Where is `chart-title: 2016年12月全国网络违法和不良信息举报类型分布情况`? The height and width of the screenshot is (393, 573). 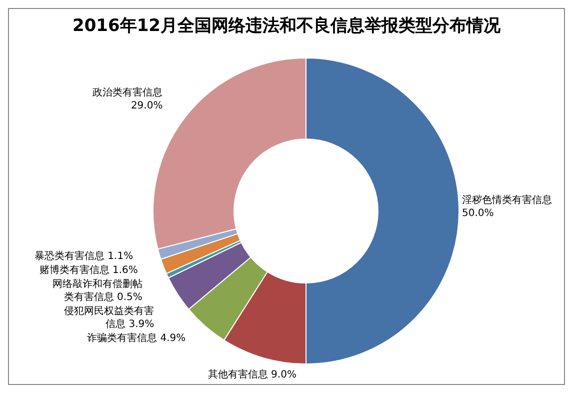 chart-title: 2016年12月全国网络违法和不良信息举报类型分布情况 is located at coordinates (287, 26).